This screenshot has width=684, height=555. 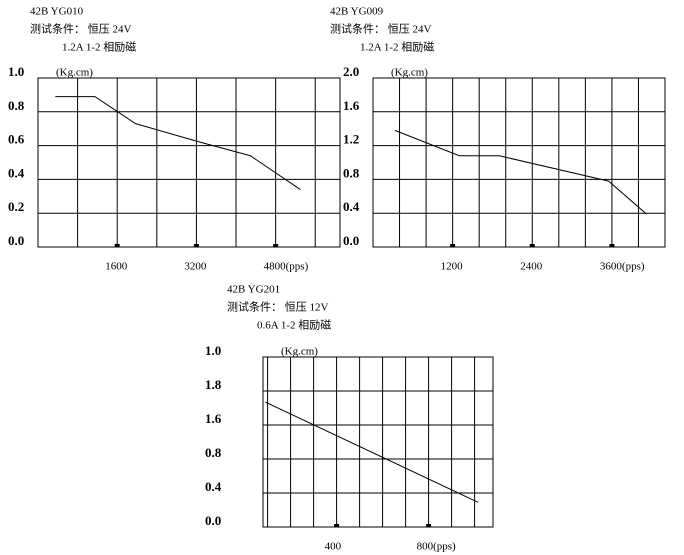 I want to click on annotation: 测试条件： 恒压 12V, so click(x=277, y=307).